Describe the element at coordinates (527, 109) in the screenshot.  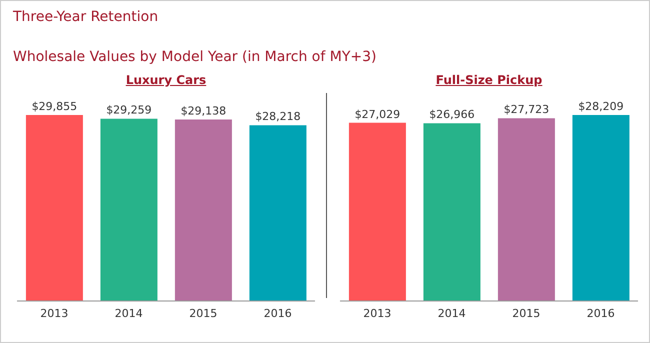
I see `data-label: $27,723` at that location.